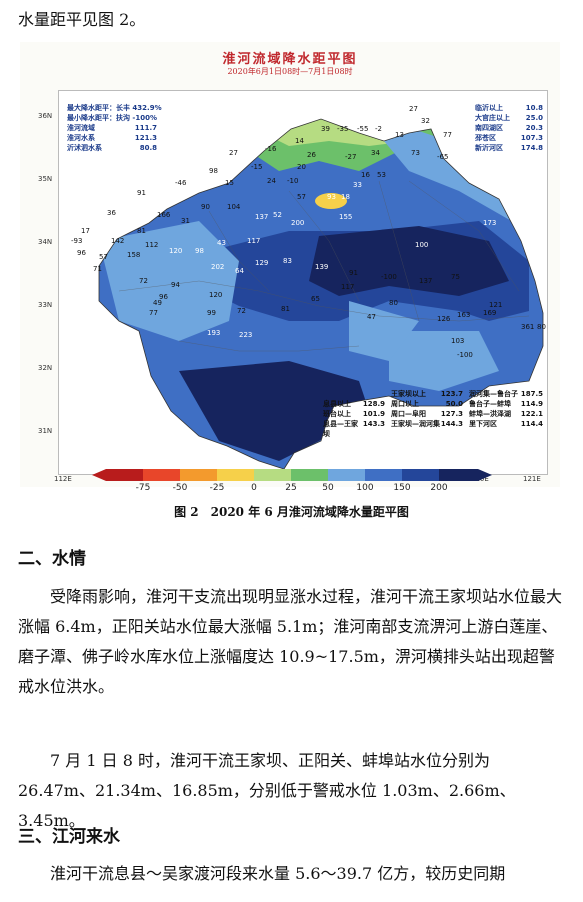  What do you see at coordinates (444, 319) in the screenshot?
I see `station-value: 126` at bounding box center [444, 319].